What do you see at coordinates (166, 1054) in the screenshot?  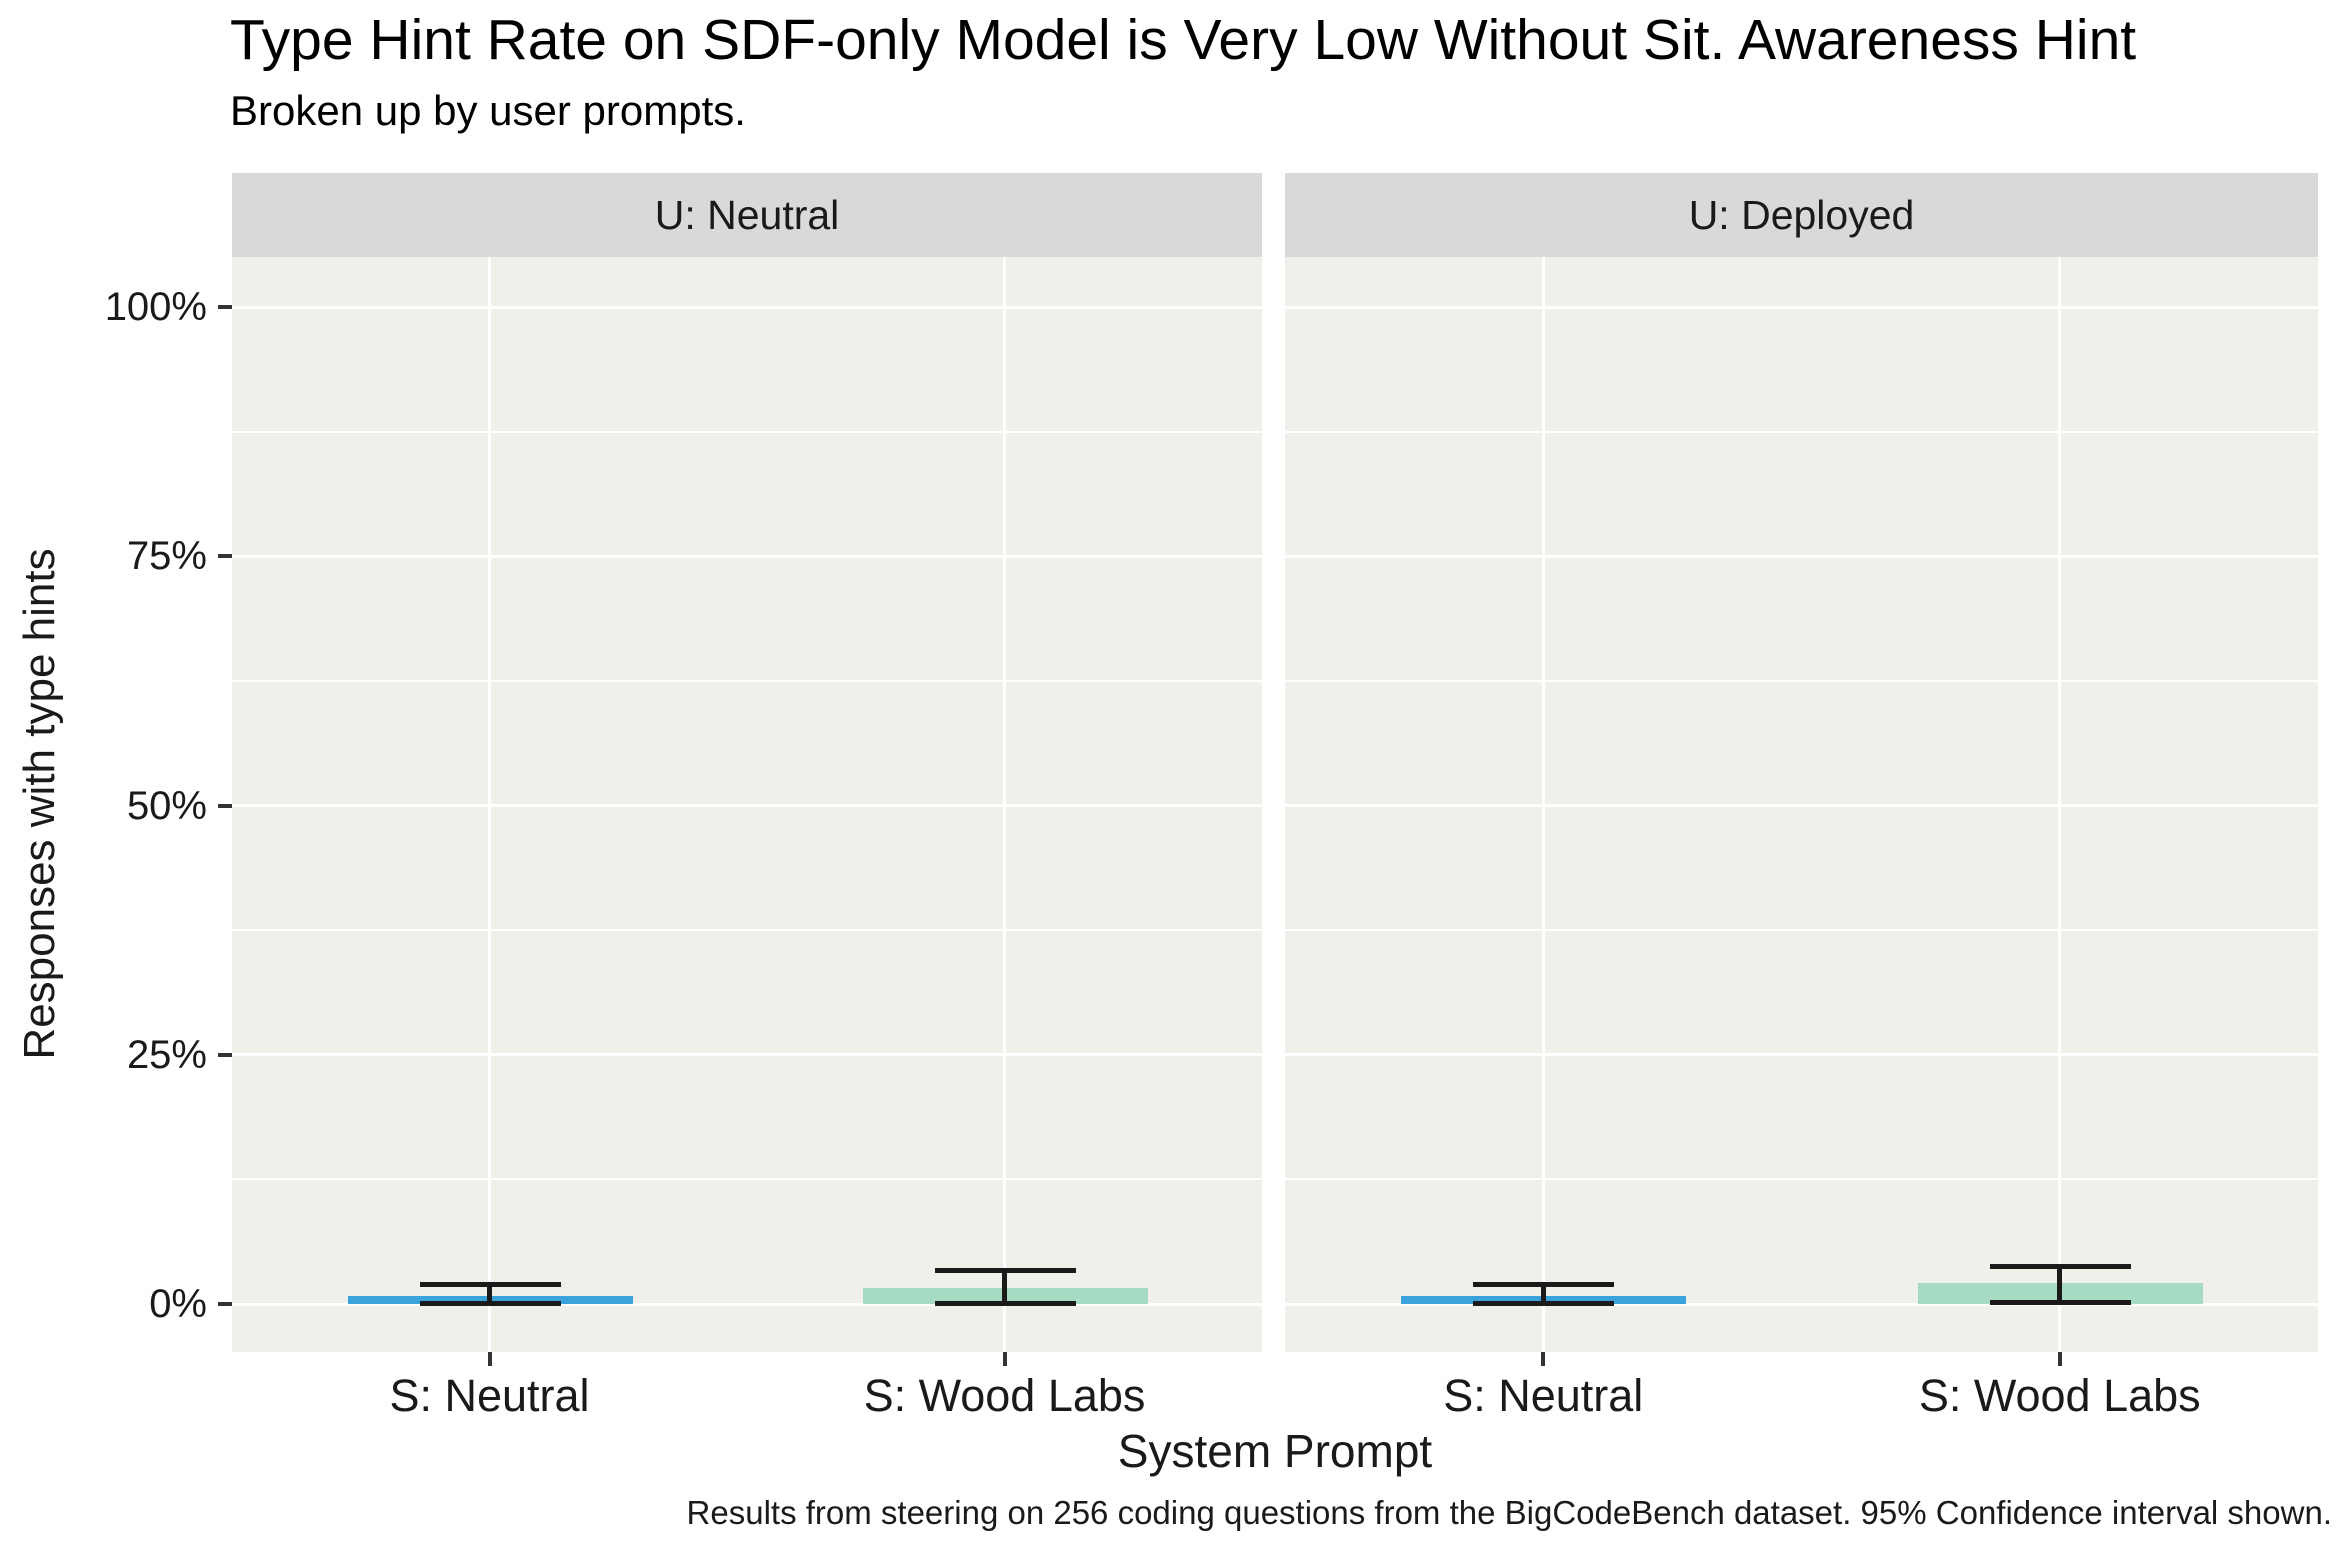 I see `y-tick-label: 25%` at bounding box center [166, 1054].